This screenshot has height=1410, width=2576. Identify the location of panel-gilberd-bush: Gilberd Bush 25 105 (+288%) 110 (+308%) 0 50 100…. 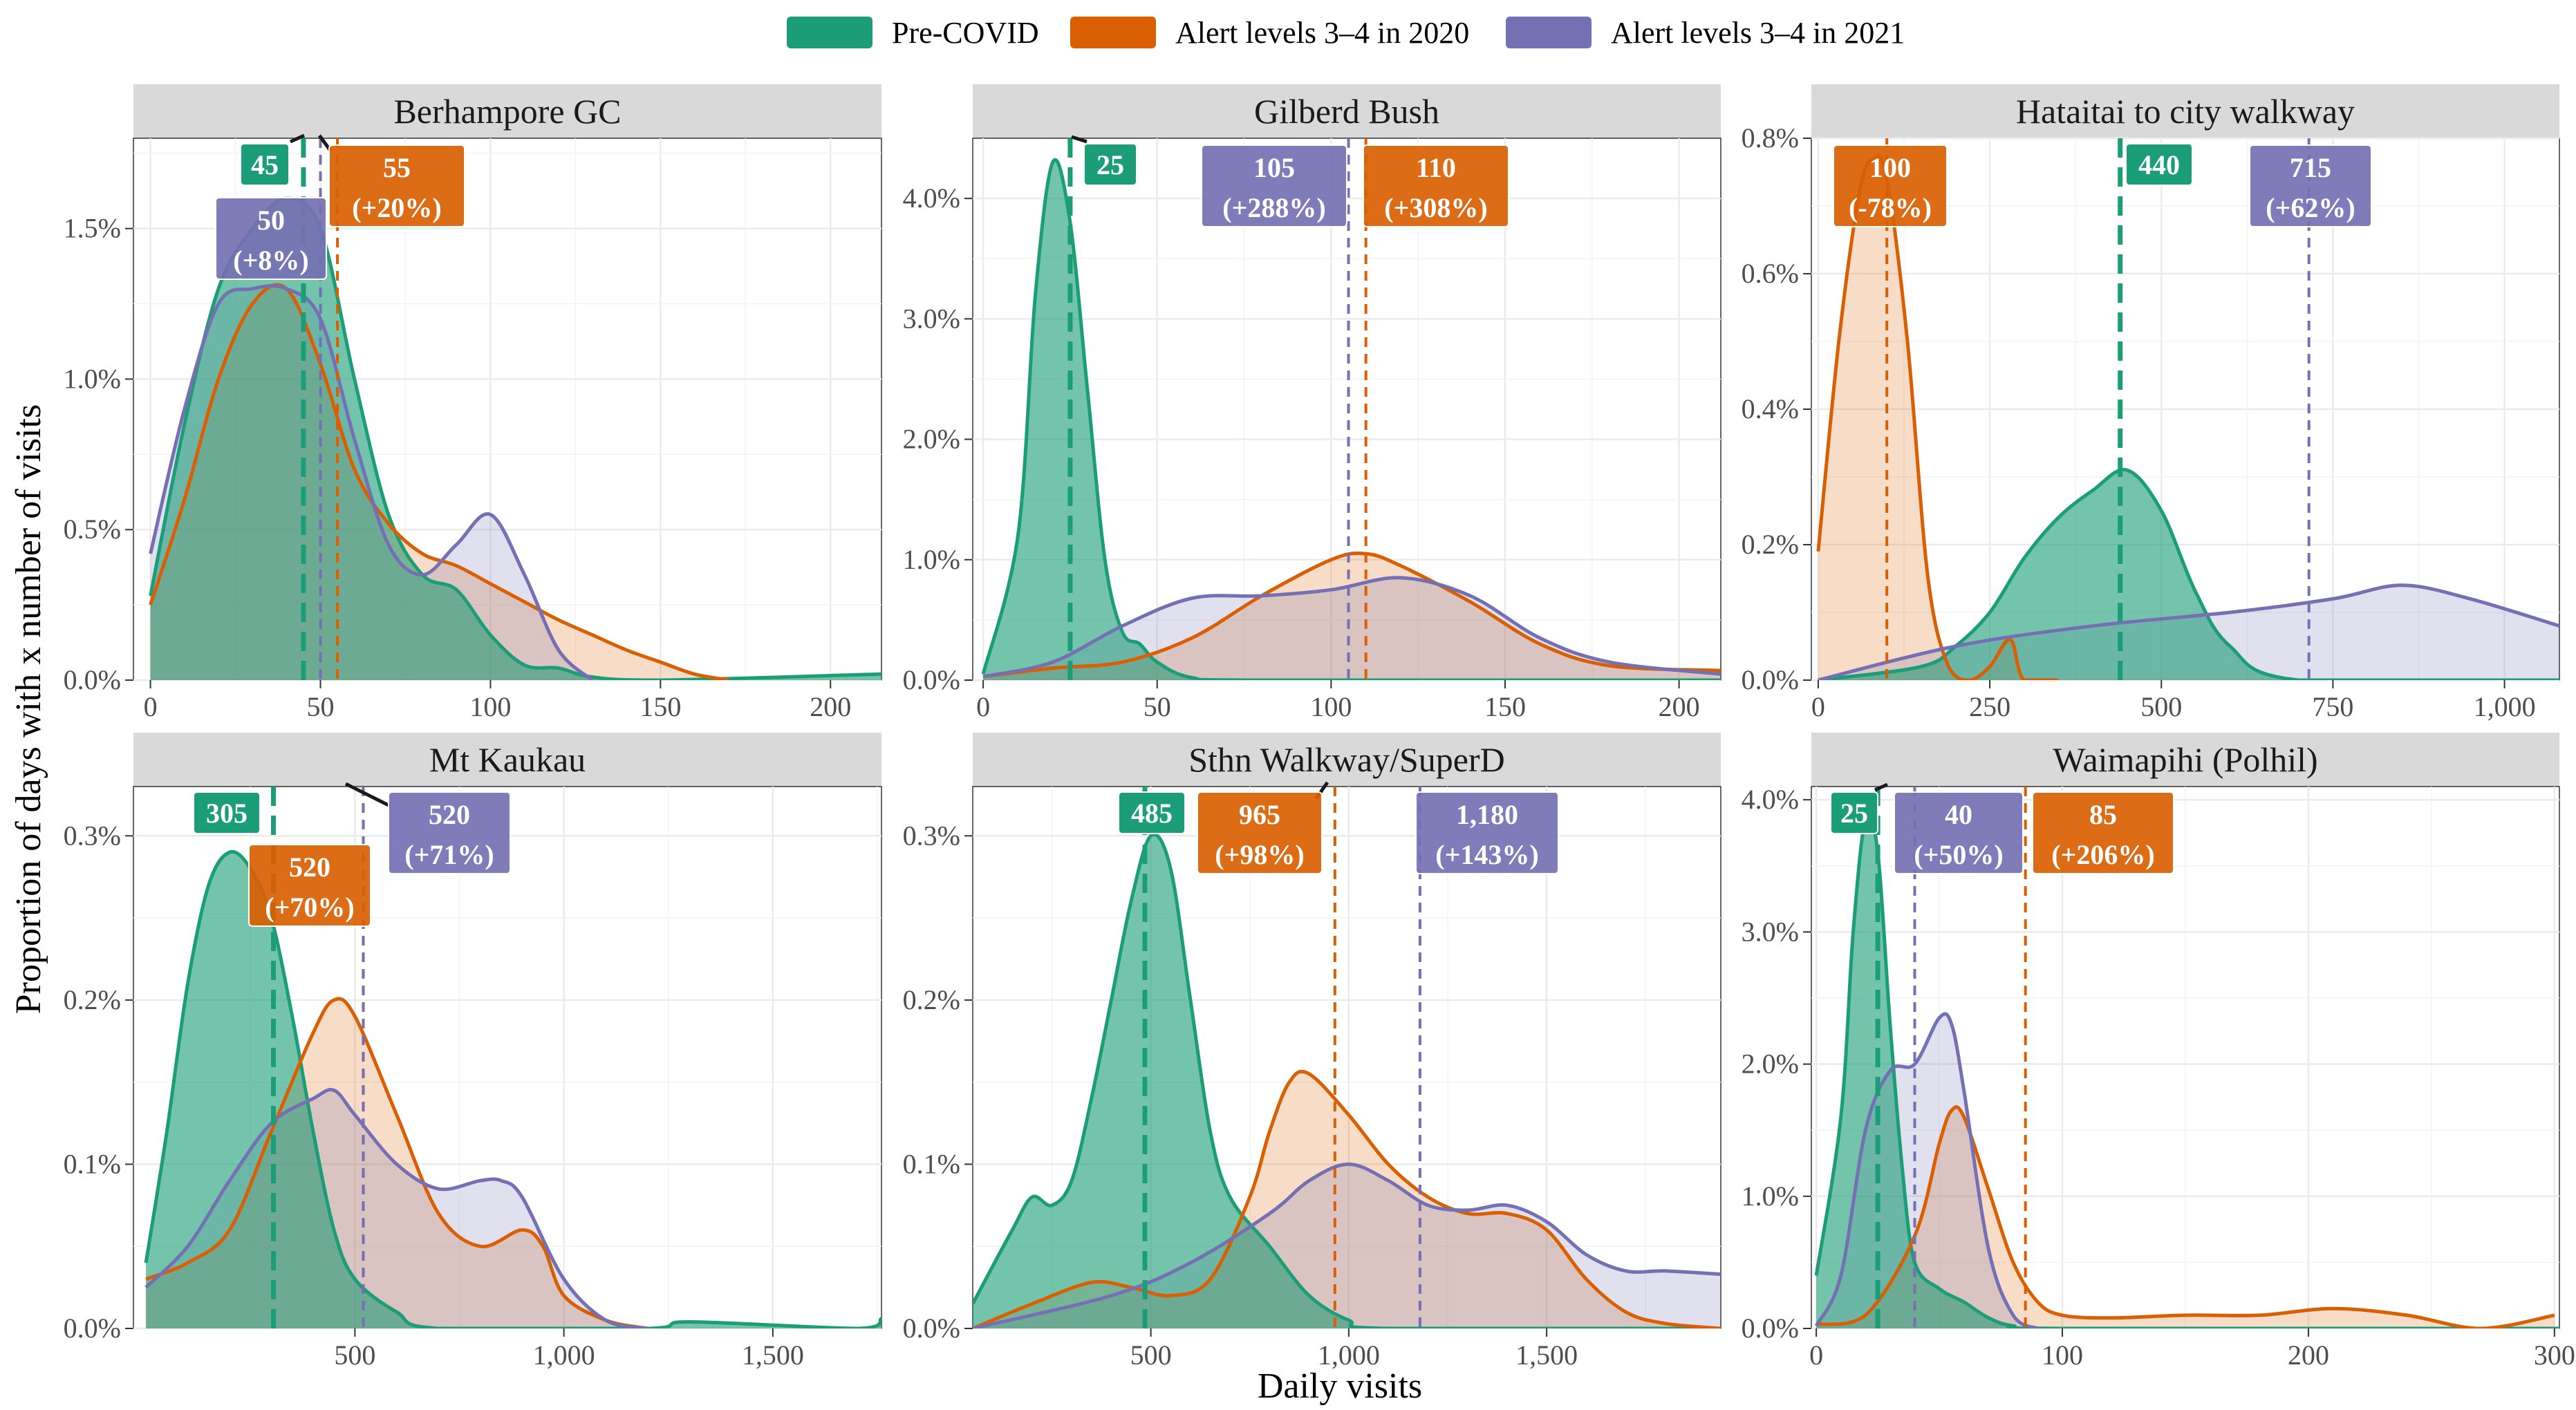
(1312, 403).